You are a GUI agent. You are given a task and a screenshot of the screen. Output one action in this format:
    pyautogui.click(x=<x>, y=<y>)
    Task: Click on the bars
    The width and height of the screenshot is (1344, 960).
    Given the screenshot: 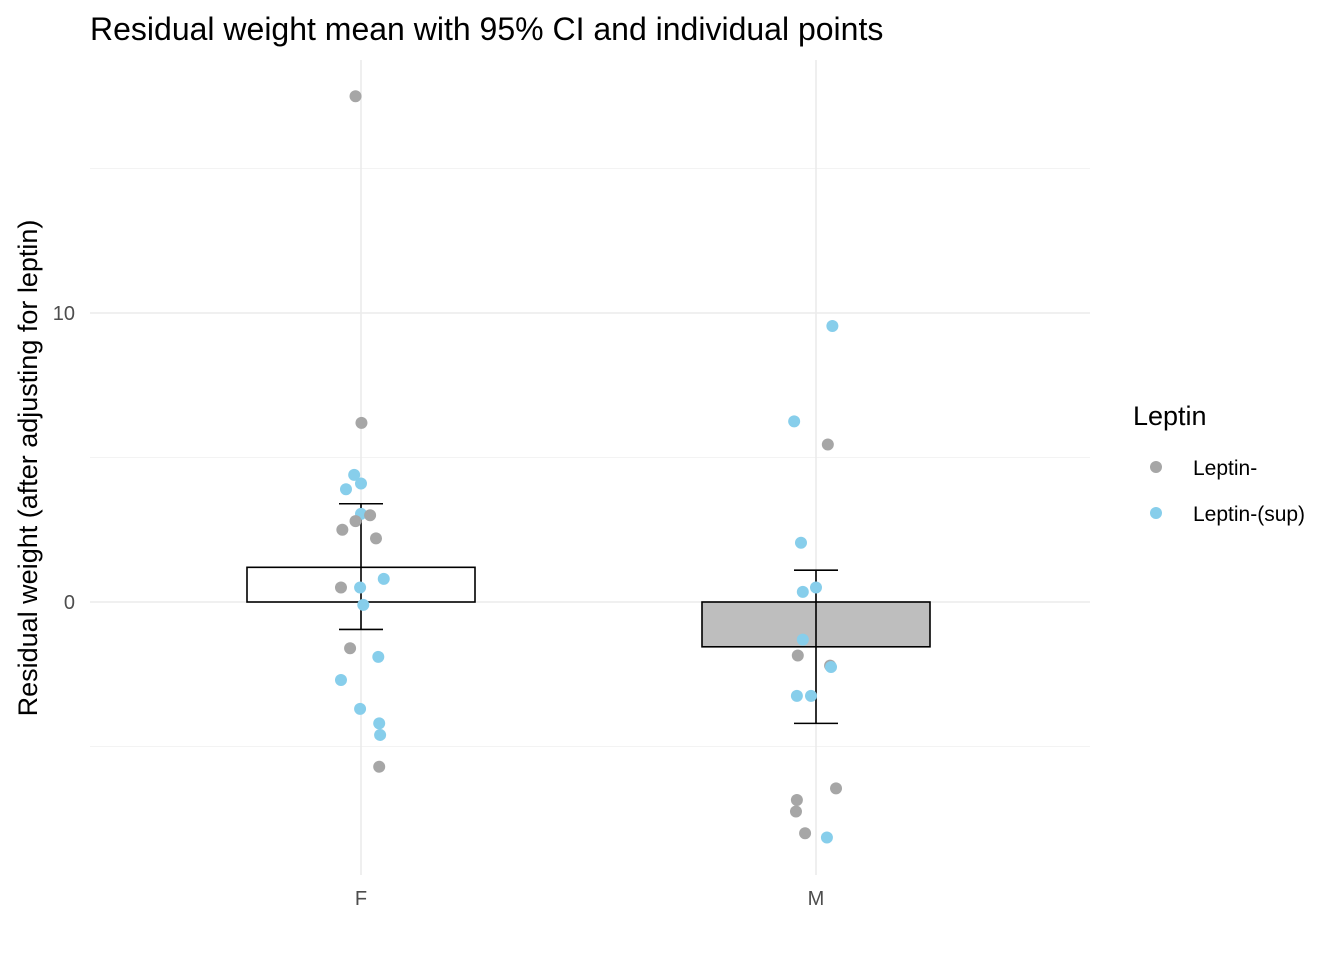 What is the action you would take?
    pyautogui.click(x=588, y=607)
    